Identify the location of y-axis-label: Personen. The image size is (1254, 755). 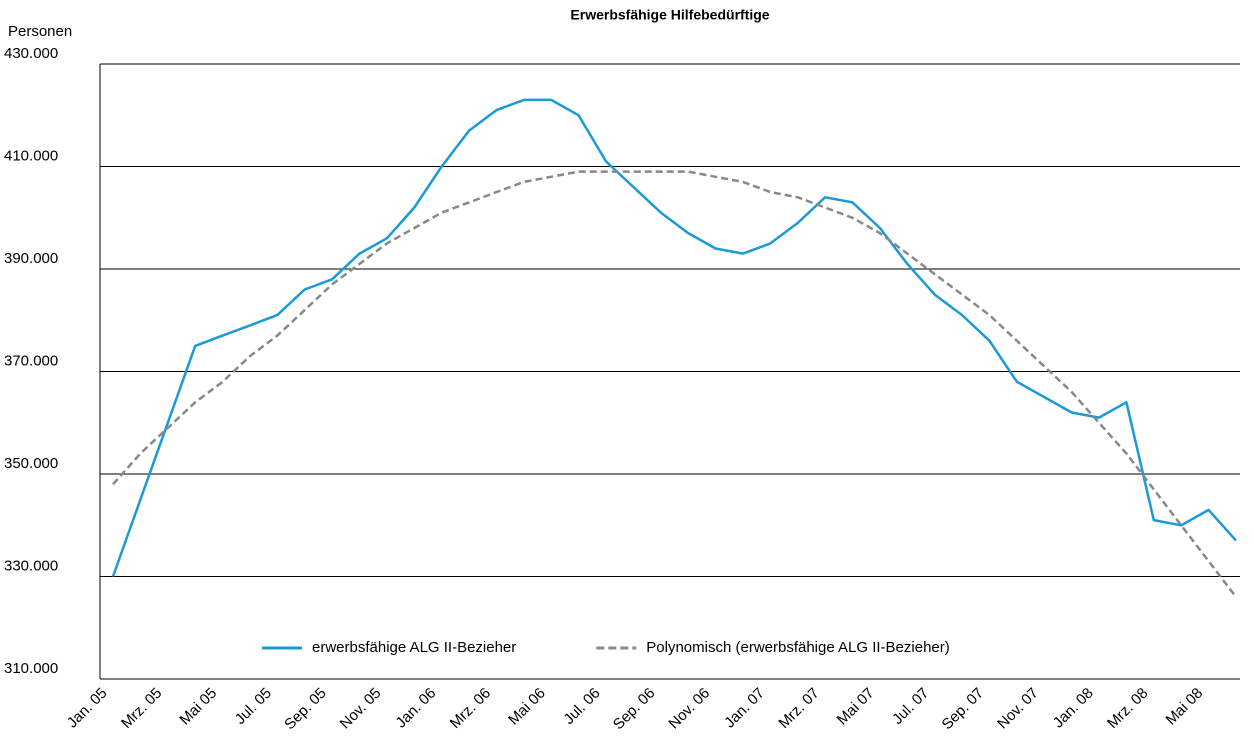
(40, 31).